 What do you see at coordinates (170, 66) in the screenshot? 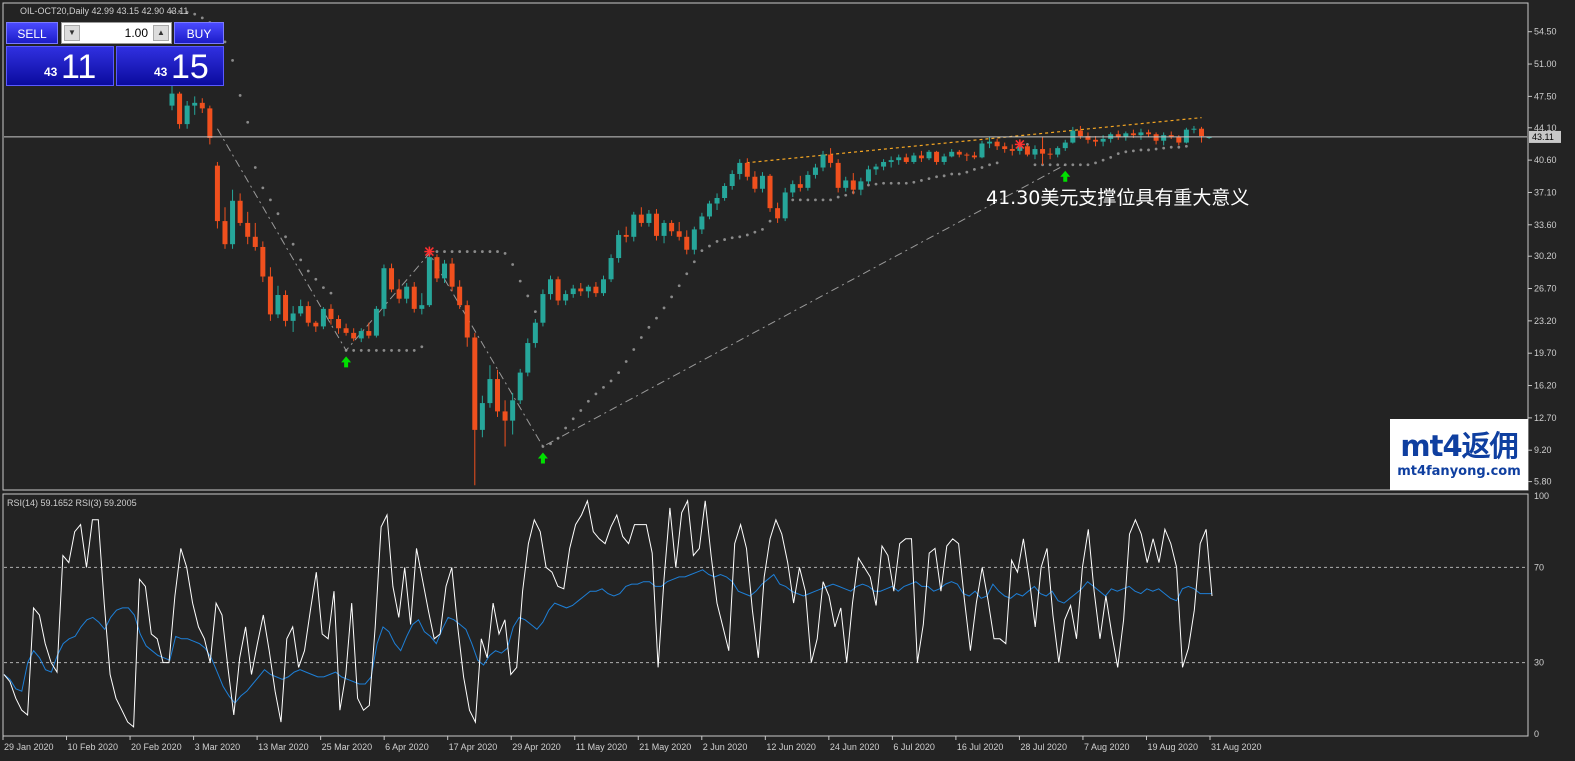
I see `ask-price-button: 43 15` at bounding box center [170, 66].